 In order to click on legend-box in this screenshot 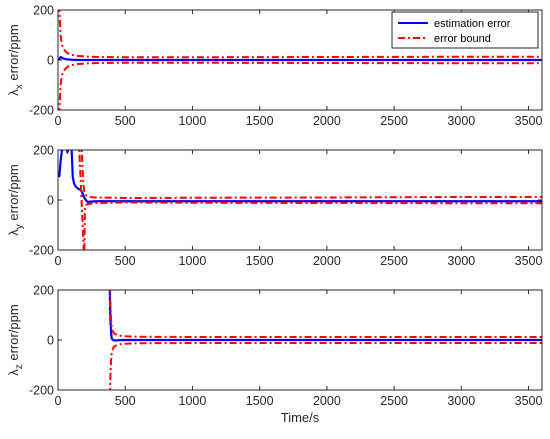, I will do `click(465, 30)`.